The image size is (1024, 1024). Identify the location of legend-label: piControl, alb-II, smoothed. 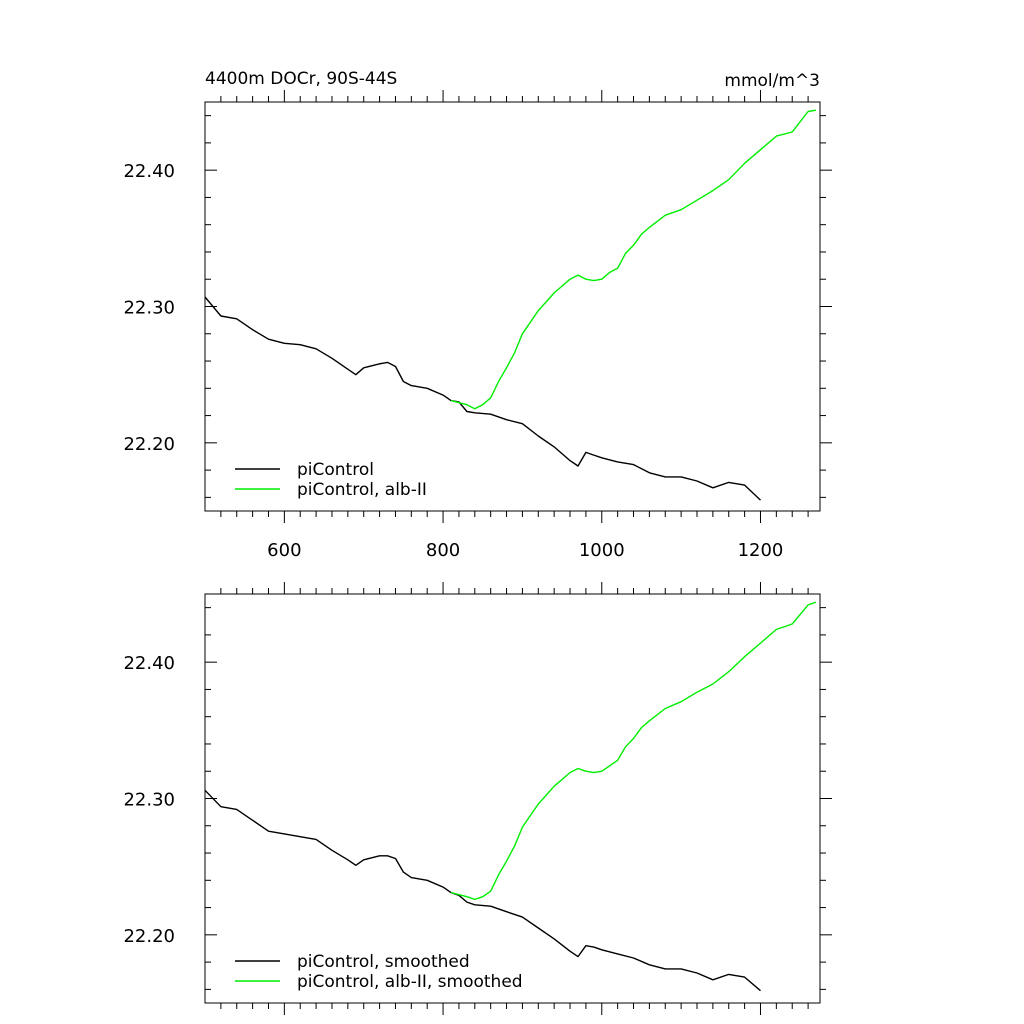
(410, 982).